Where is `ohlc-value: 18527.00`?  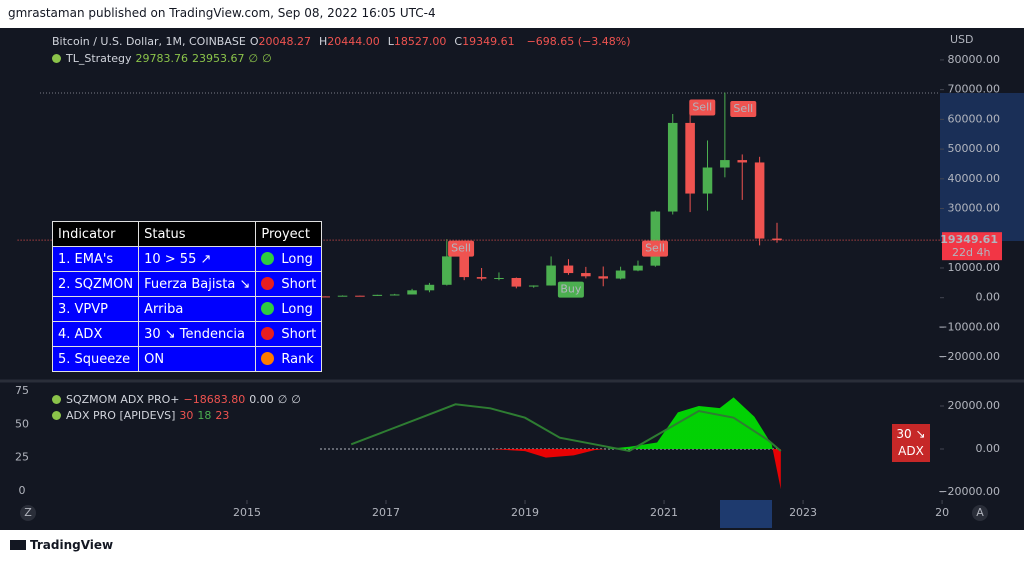
ohlc-value: 18527.00 is located at coordinates (420, 41).